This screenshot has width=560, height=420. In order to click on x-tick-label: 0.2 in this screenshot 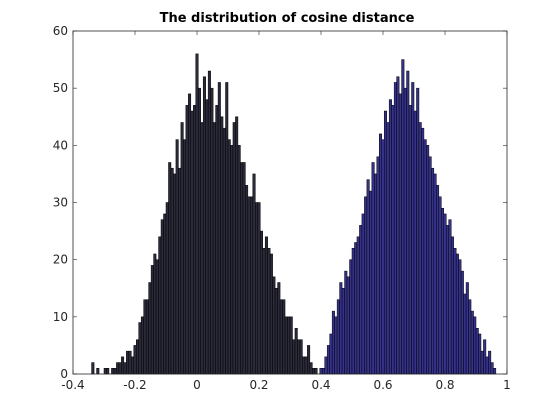, I will do `click(258, 385)`.